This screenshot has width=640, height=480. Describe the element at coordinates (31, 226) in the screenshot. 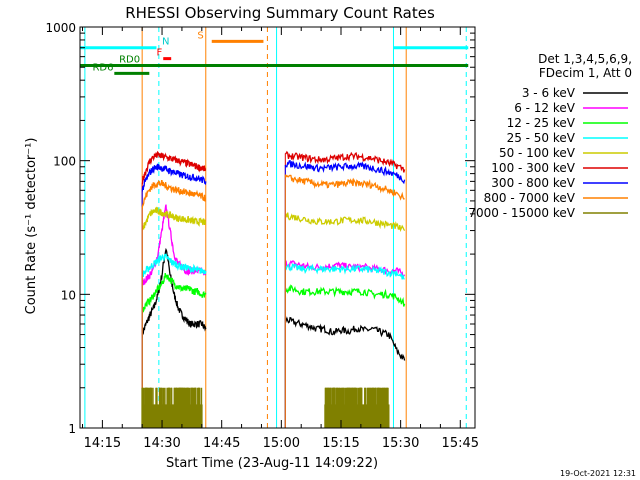

I see `y-axis-label: Count Rate (s⁻¹ detector⁻¹)` at that location.